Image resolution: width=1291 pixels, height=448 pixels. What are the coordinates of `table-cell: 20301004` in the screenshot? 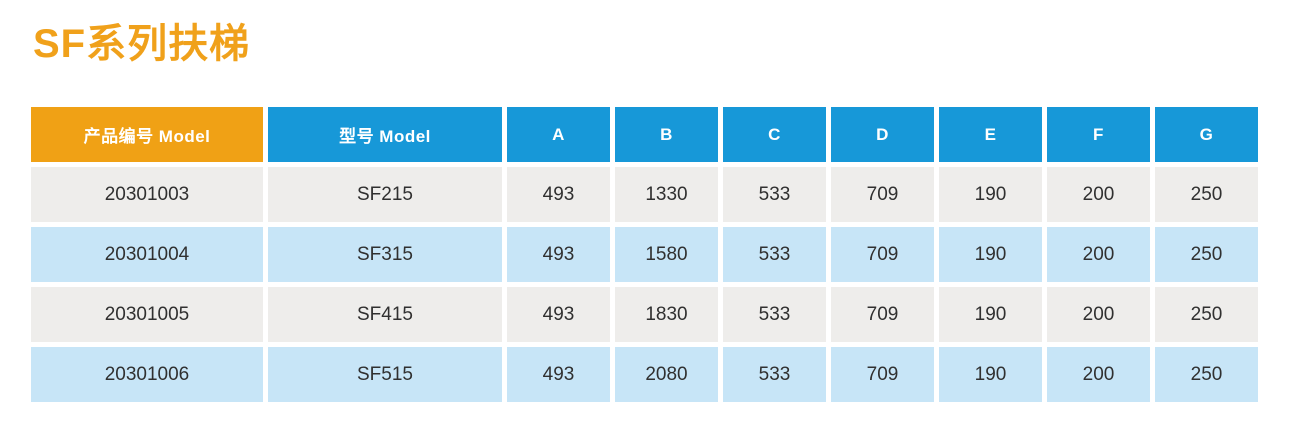 It's located at (147, 254).